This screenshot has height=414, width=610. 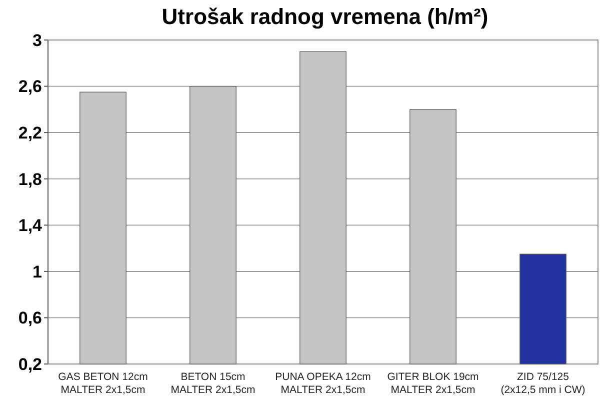 I want to click on x-tick-label: PUNA OPEKA 12cm MALTER 2x1,5cm, so click(x=323, y=383).